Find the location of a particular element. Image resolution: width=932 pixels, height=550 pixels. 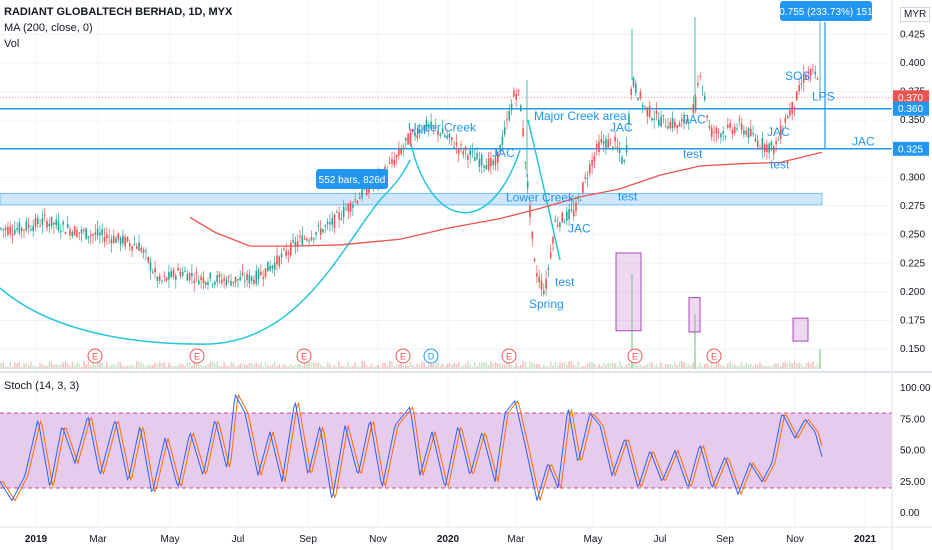

price-tag-label: 0.360 is located at coordinates (910, 109).